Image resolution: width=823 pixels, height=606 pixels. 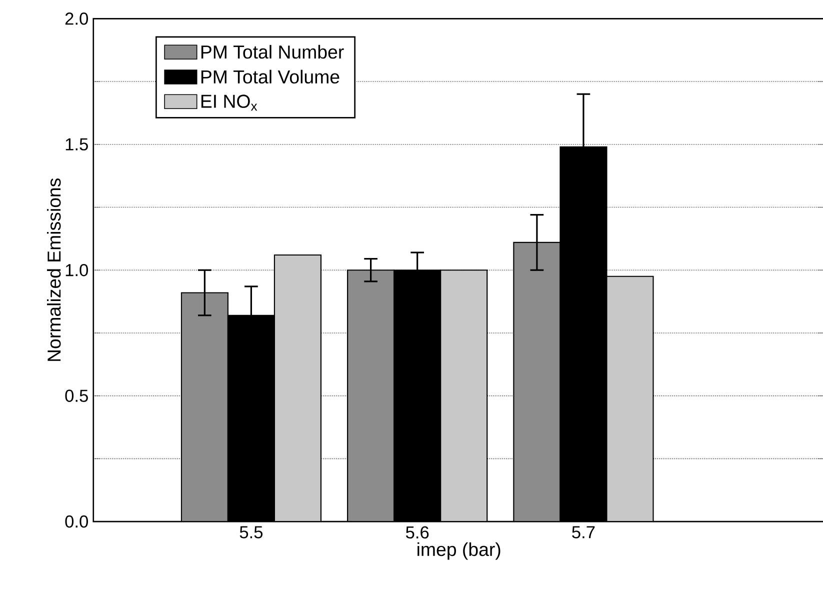 I want to click on y-tick-label: 1.0, so click(x=77, y=270).